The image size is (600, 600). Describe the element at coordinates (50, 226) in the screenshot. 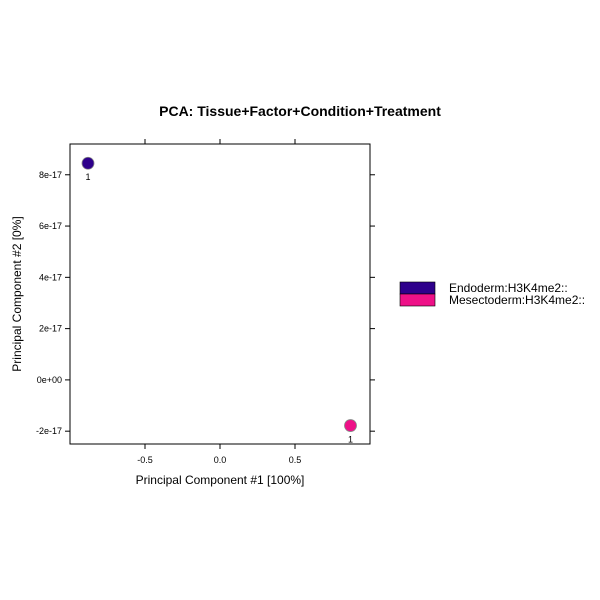

I see `y-tick-label: 6e-17` at that location.